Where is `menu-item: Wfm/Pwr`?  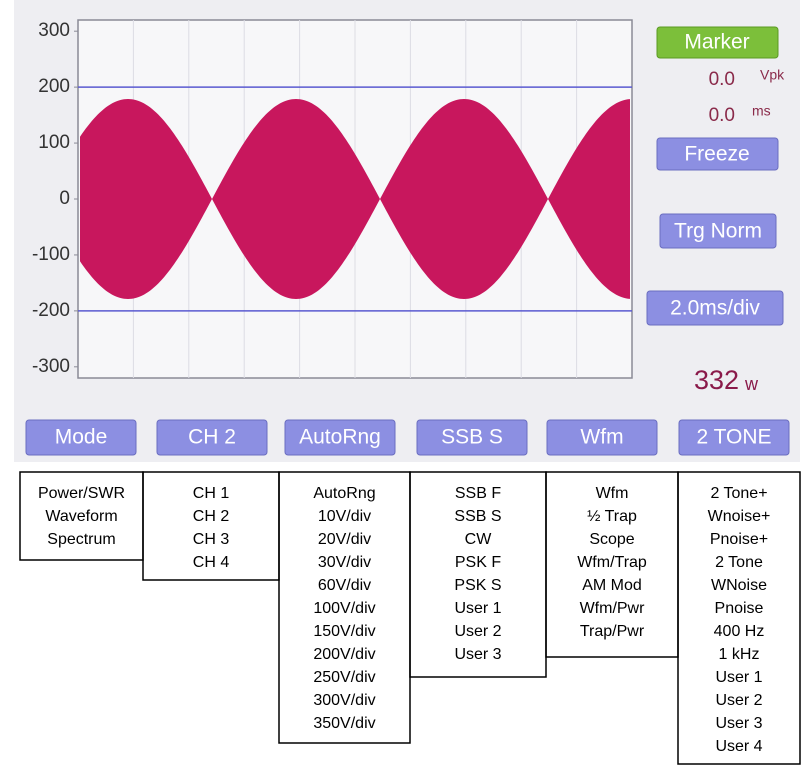
menu-item: Wfm/Pwr is located at coordinates (613, 608).